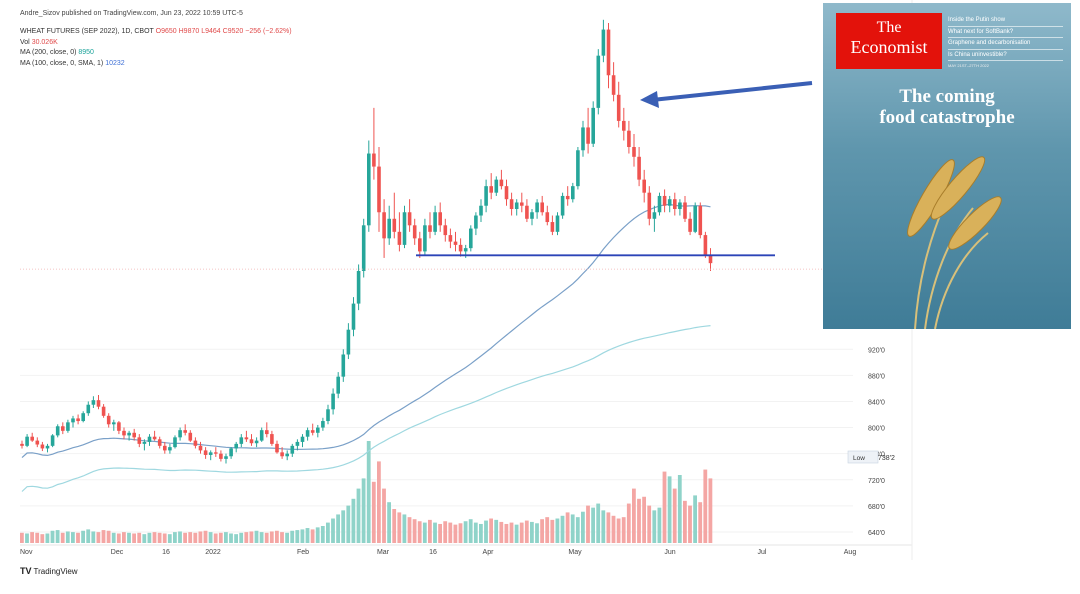 The height and width of the screenshot is (594, 1080). Describe the element at coordinates (303, 552) in the screenshot. I see `x-tick-label: Feb` at that location.